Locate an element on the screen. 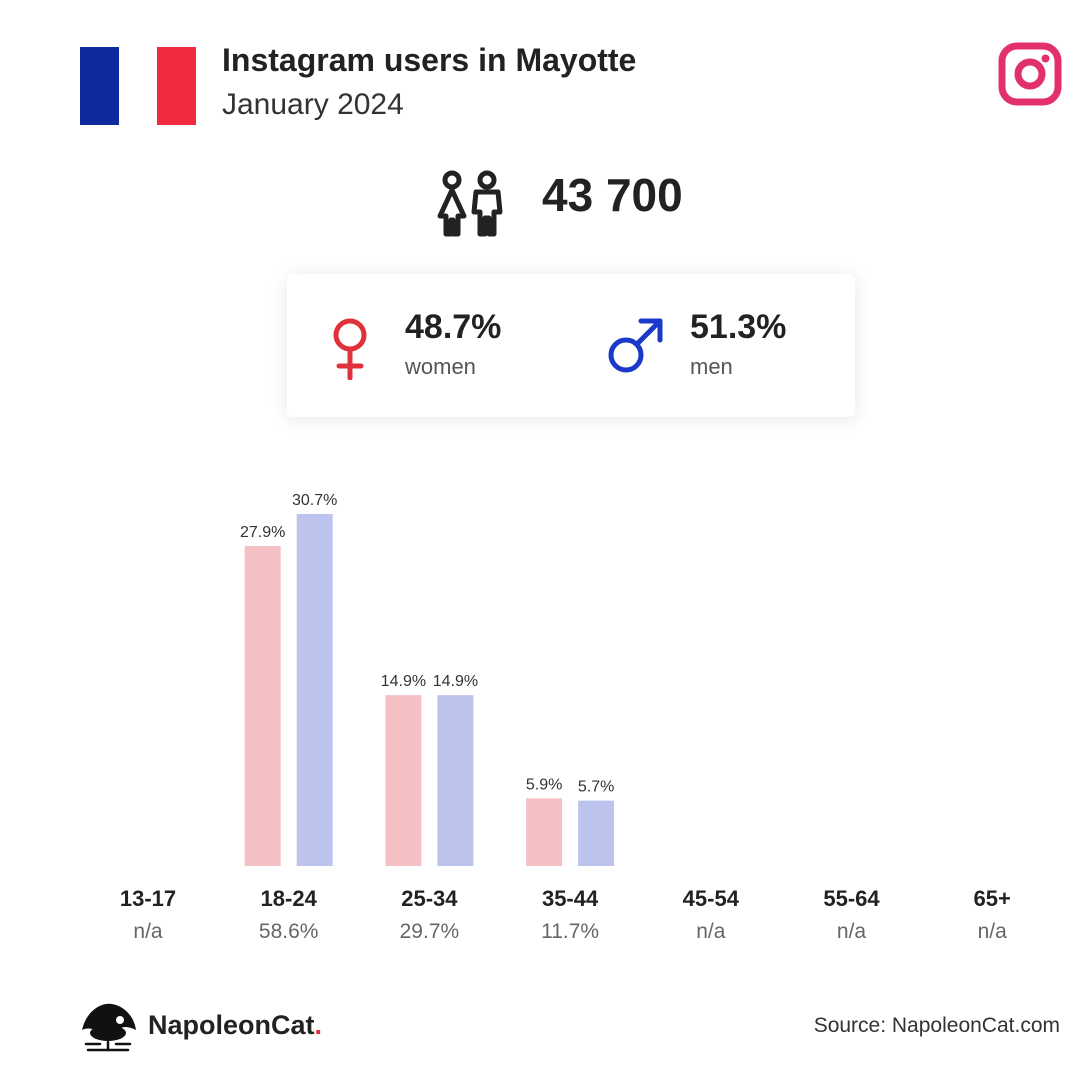  flag-stripe-white is located at coordinates (138, 86).